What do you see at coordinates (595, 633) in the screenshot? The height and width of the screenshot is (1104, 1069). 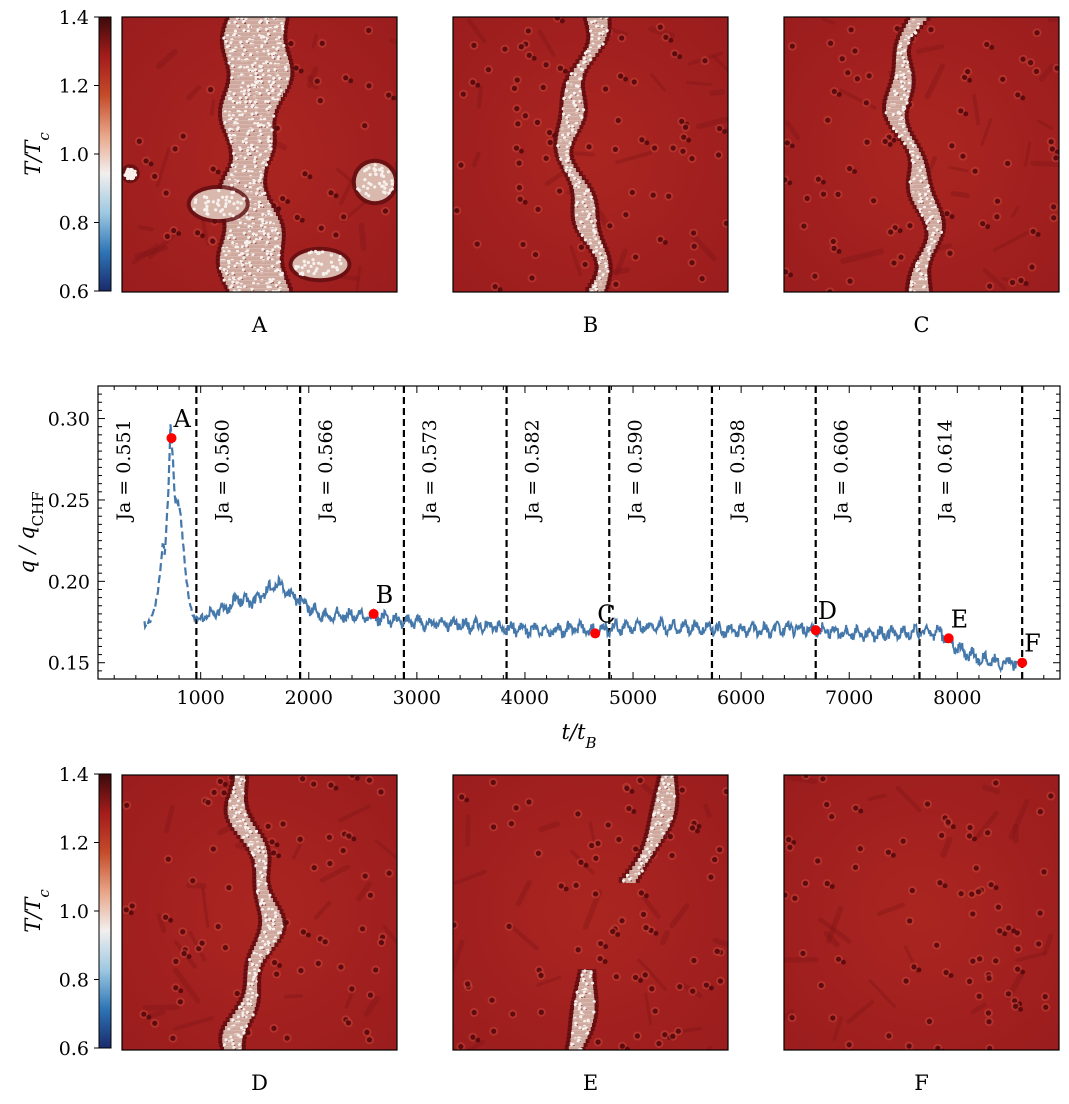 I see `snapshot-marker` at bounding box center [595, 633].